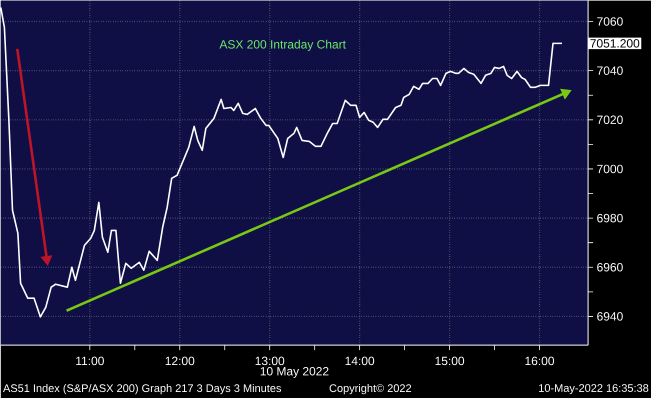 This screenshot has width=651, height=398. Describe the element at coordinates (610, 169) in the screenshot. I see `y-tick-label: 7000` at that location.